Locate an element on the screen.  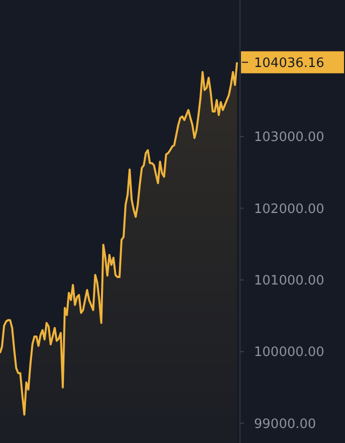
y-tick-label: 100000.00 is located at coordinates (289, 352).